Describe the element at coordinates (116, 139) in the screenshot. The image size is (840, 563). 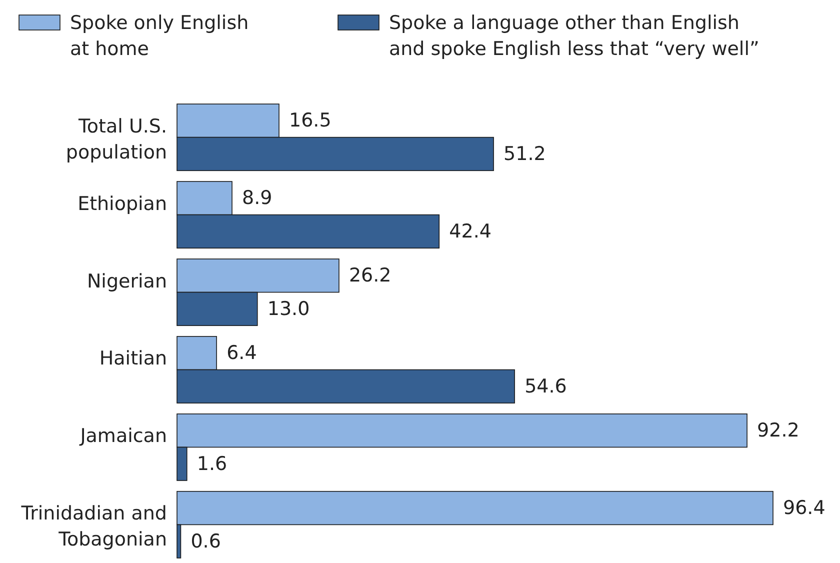
I see `y-tick-label: Total U.S. population` at that location.